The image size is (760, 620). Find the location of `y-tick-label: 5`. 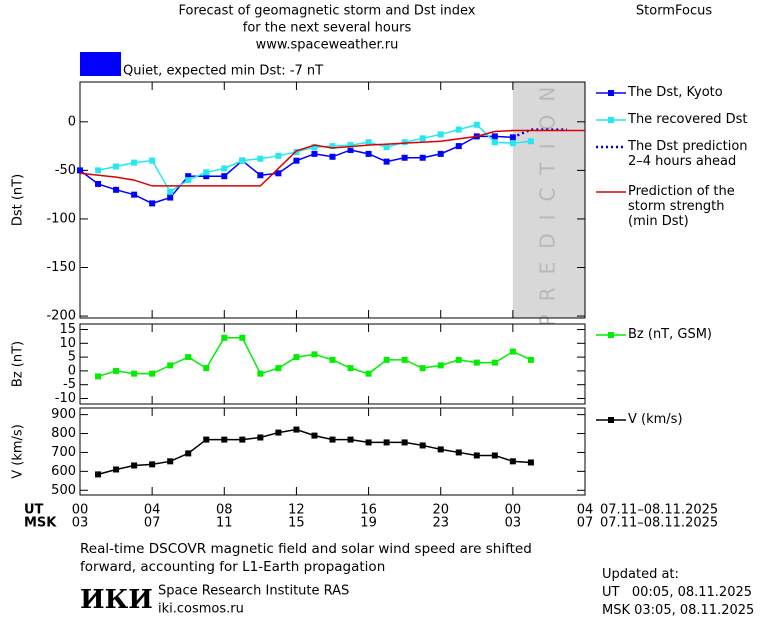

y-tick-label: 5 is located at coordinates (72, 357).